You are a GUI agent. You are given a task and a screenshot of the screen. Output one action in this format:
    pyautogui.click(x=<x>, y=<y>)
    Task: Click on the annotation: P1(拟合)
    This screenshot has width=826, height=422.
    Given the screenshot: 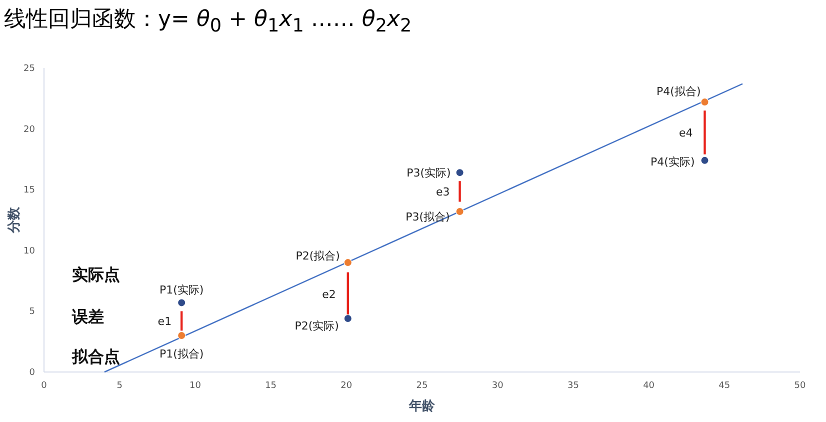 What is the action you would take?
    pyautogui.click(x=181, y=354)
    